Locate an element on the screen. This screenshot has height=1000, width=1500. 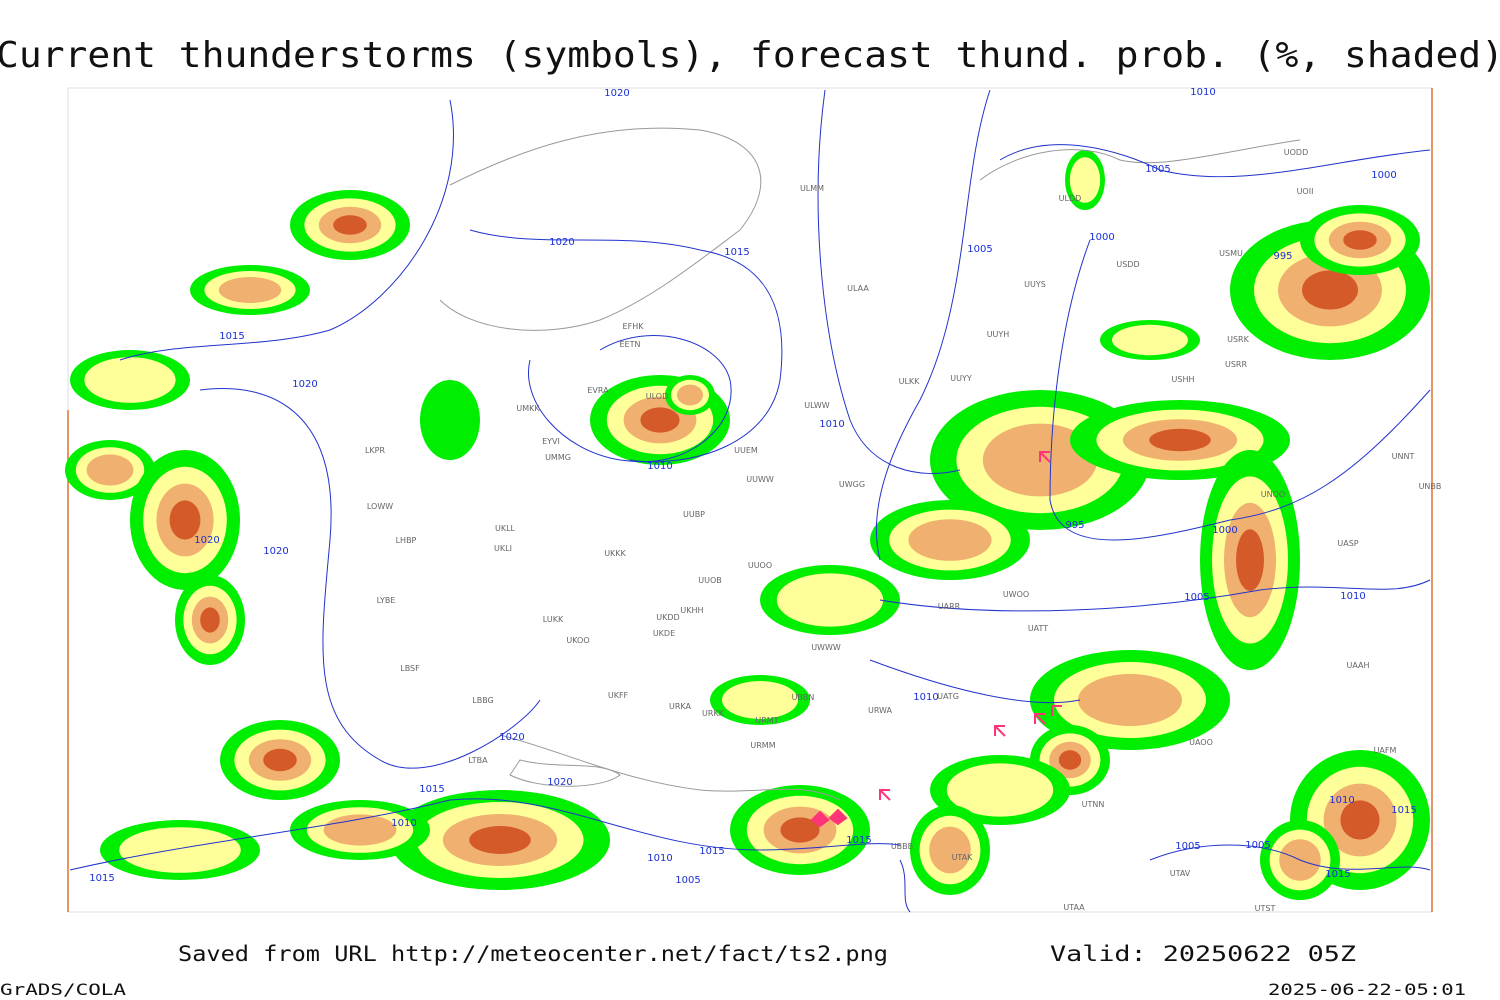
station-code: USHH is located at coordinates (1183, 379).